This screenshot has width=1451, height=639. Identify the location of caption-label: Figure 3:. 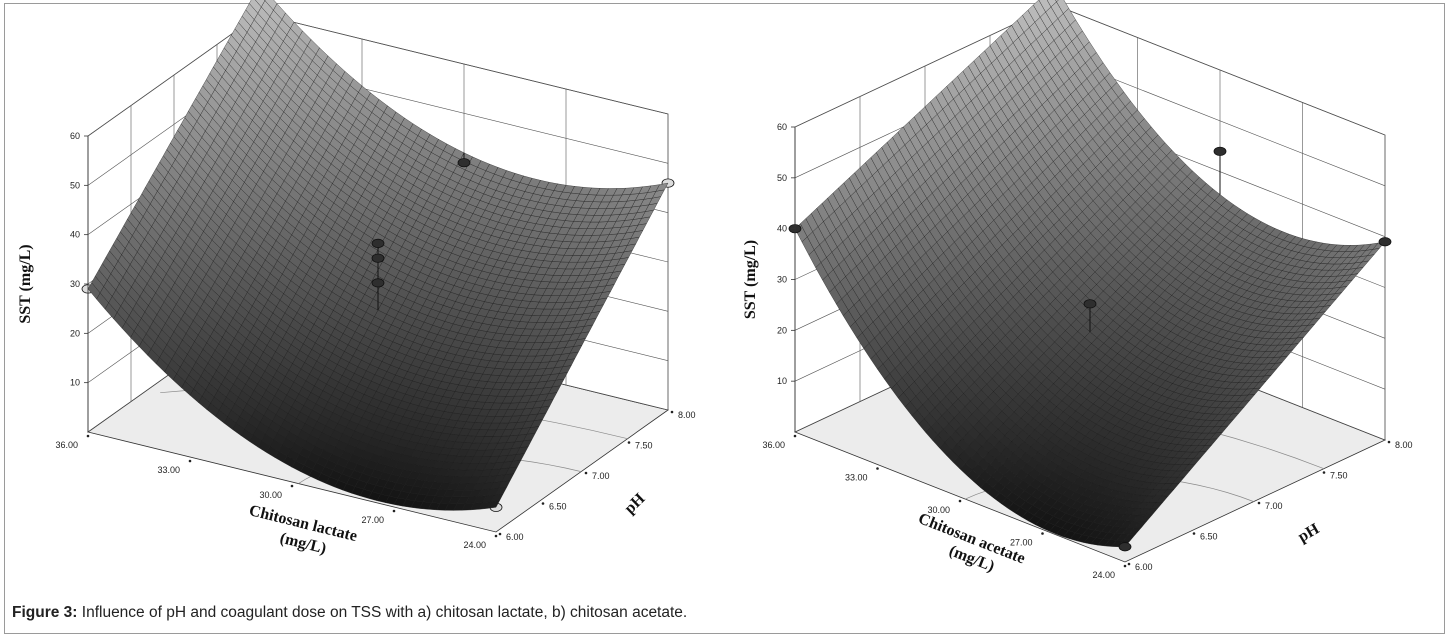
(45, 612).